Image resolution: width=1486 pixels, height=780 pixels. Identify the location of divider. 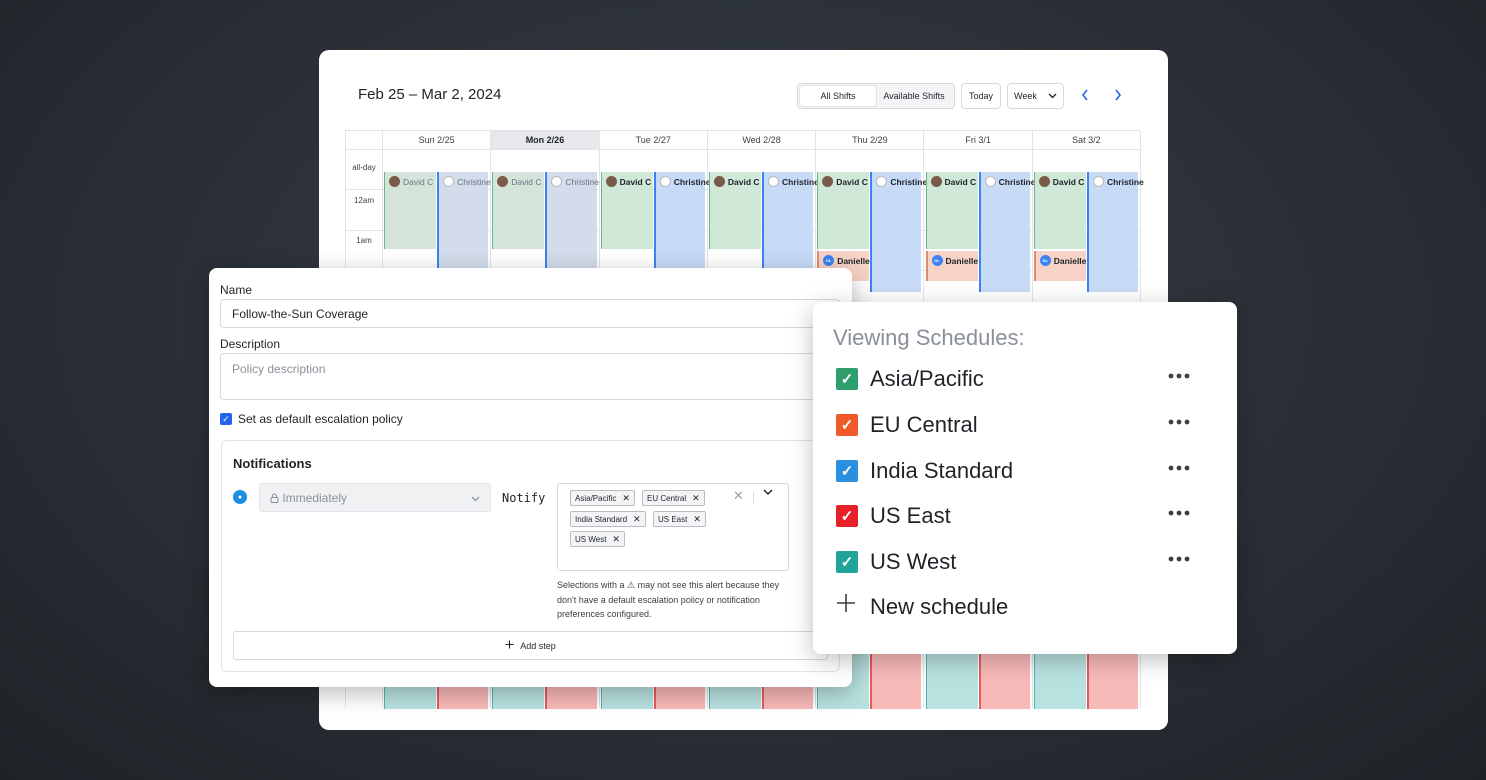
(753, 498).